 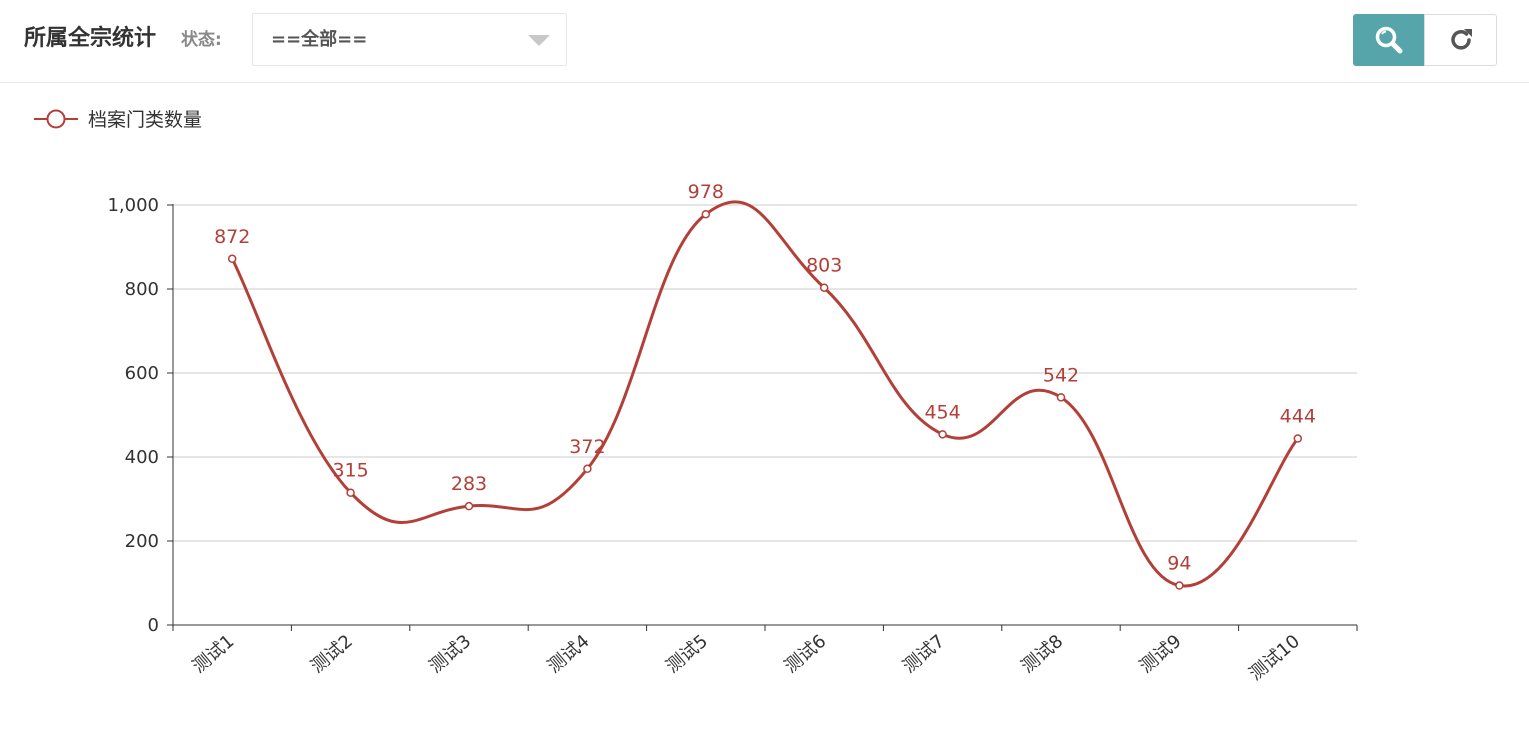 What do you see at coordinates (1179, 564) in the screenshot?
I see `data-label: 94` at bounding box center [1179, 564].